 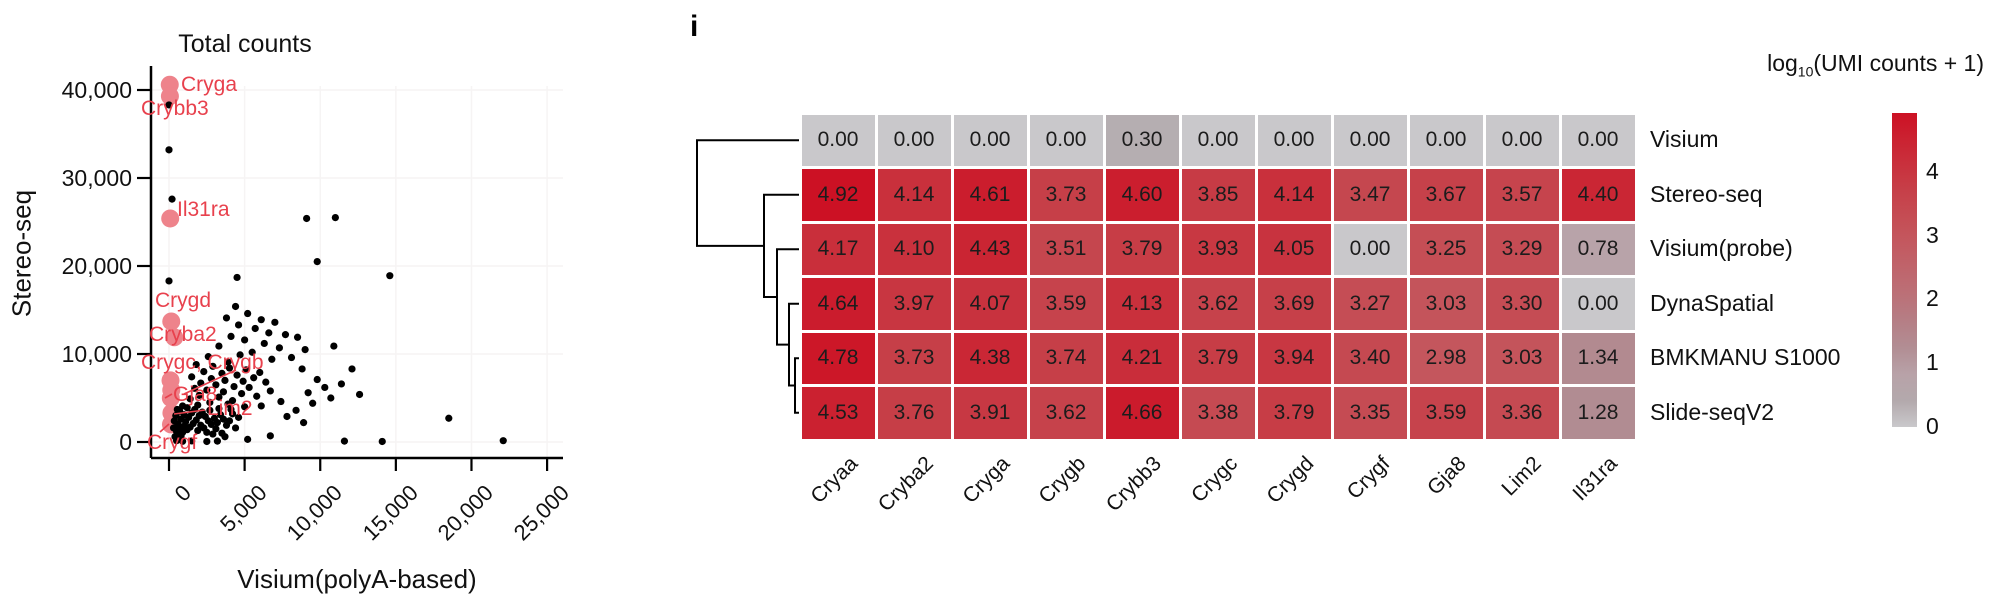 What do you see at coordinates (838, 304) in the screenshot?
I see `heatmap-cell: 4.64` at bounding box center [838, 304].